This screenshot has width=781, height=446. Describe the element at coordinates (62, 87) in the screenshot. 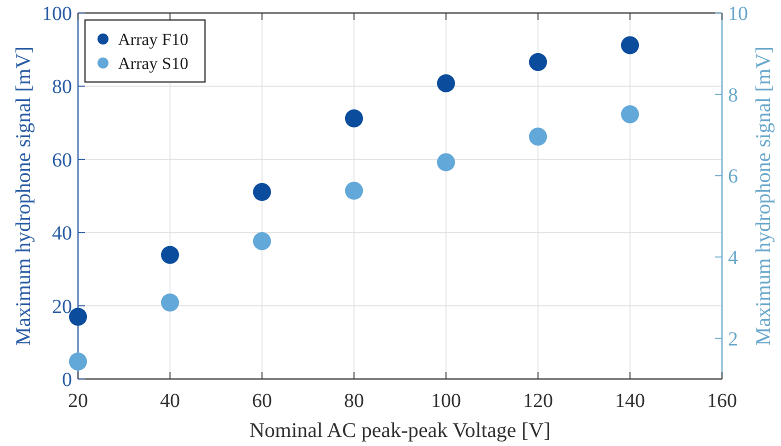

I see `y-tick-label: 80` at that location.